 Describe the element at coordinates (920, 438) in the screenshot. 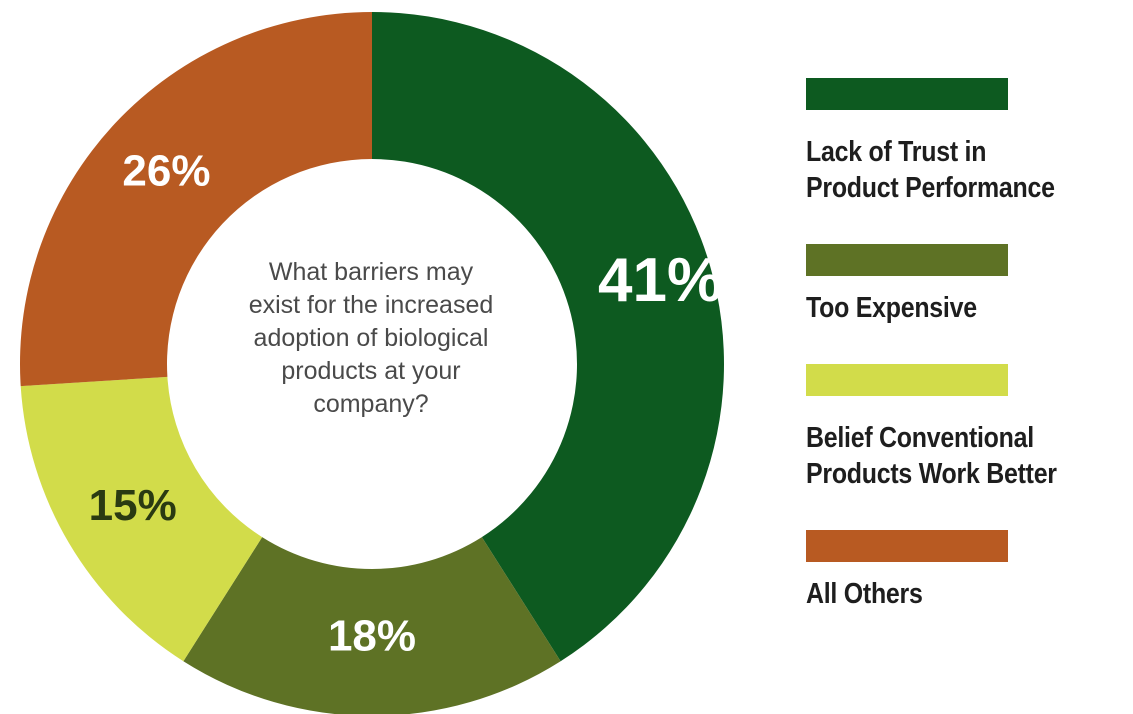

I see `legend-label: Belief Conventional` at that location.